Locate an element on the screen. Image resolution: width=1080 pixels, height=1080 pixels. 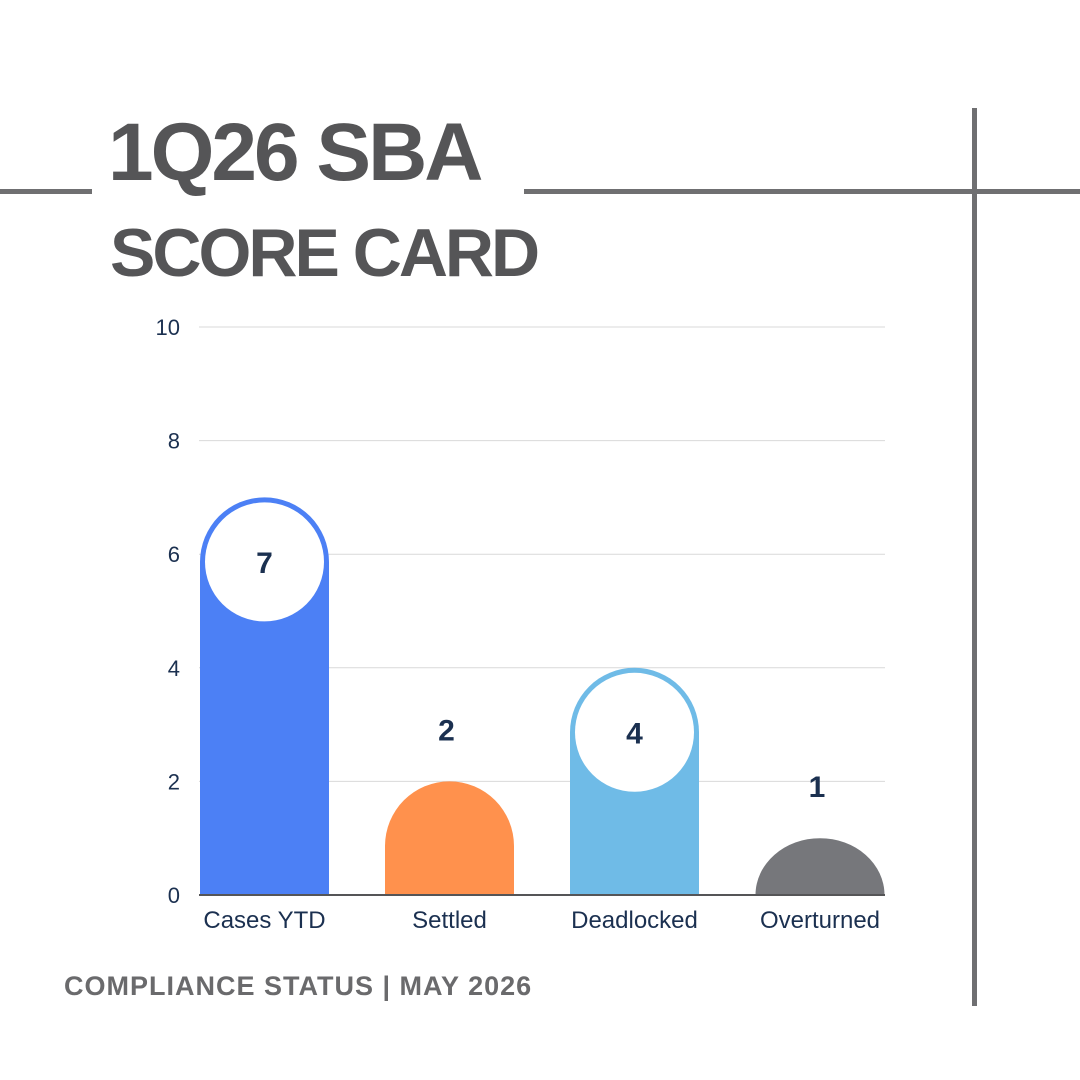
x-category-label: Overturned is located at coordinates (820, 920).